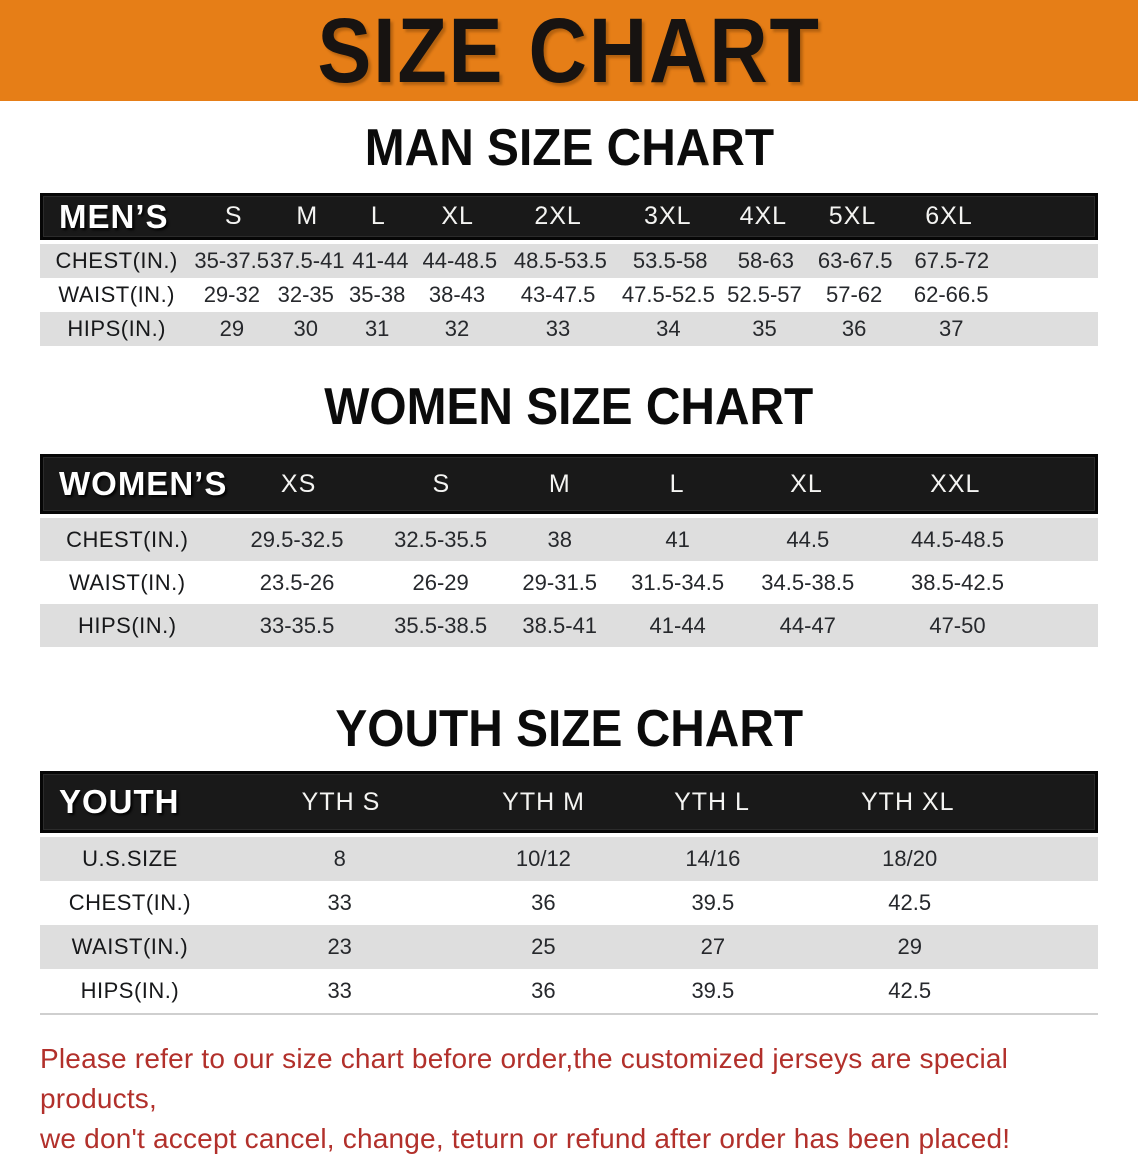  I want to click on row-values: 8 10/12 14/16 18/20, so click(659, 859).